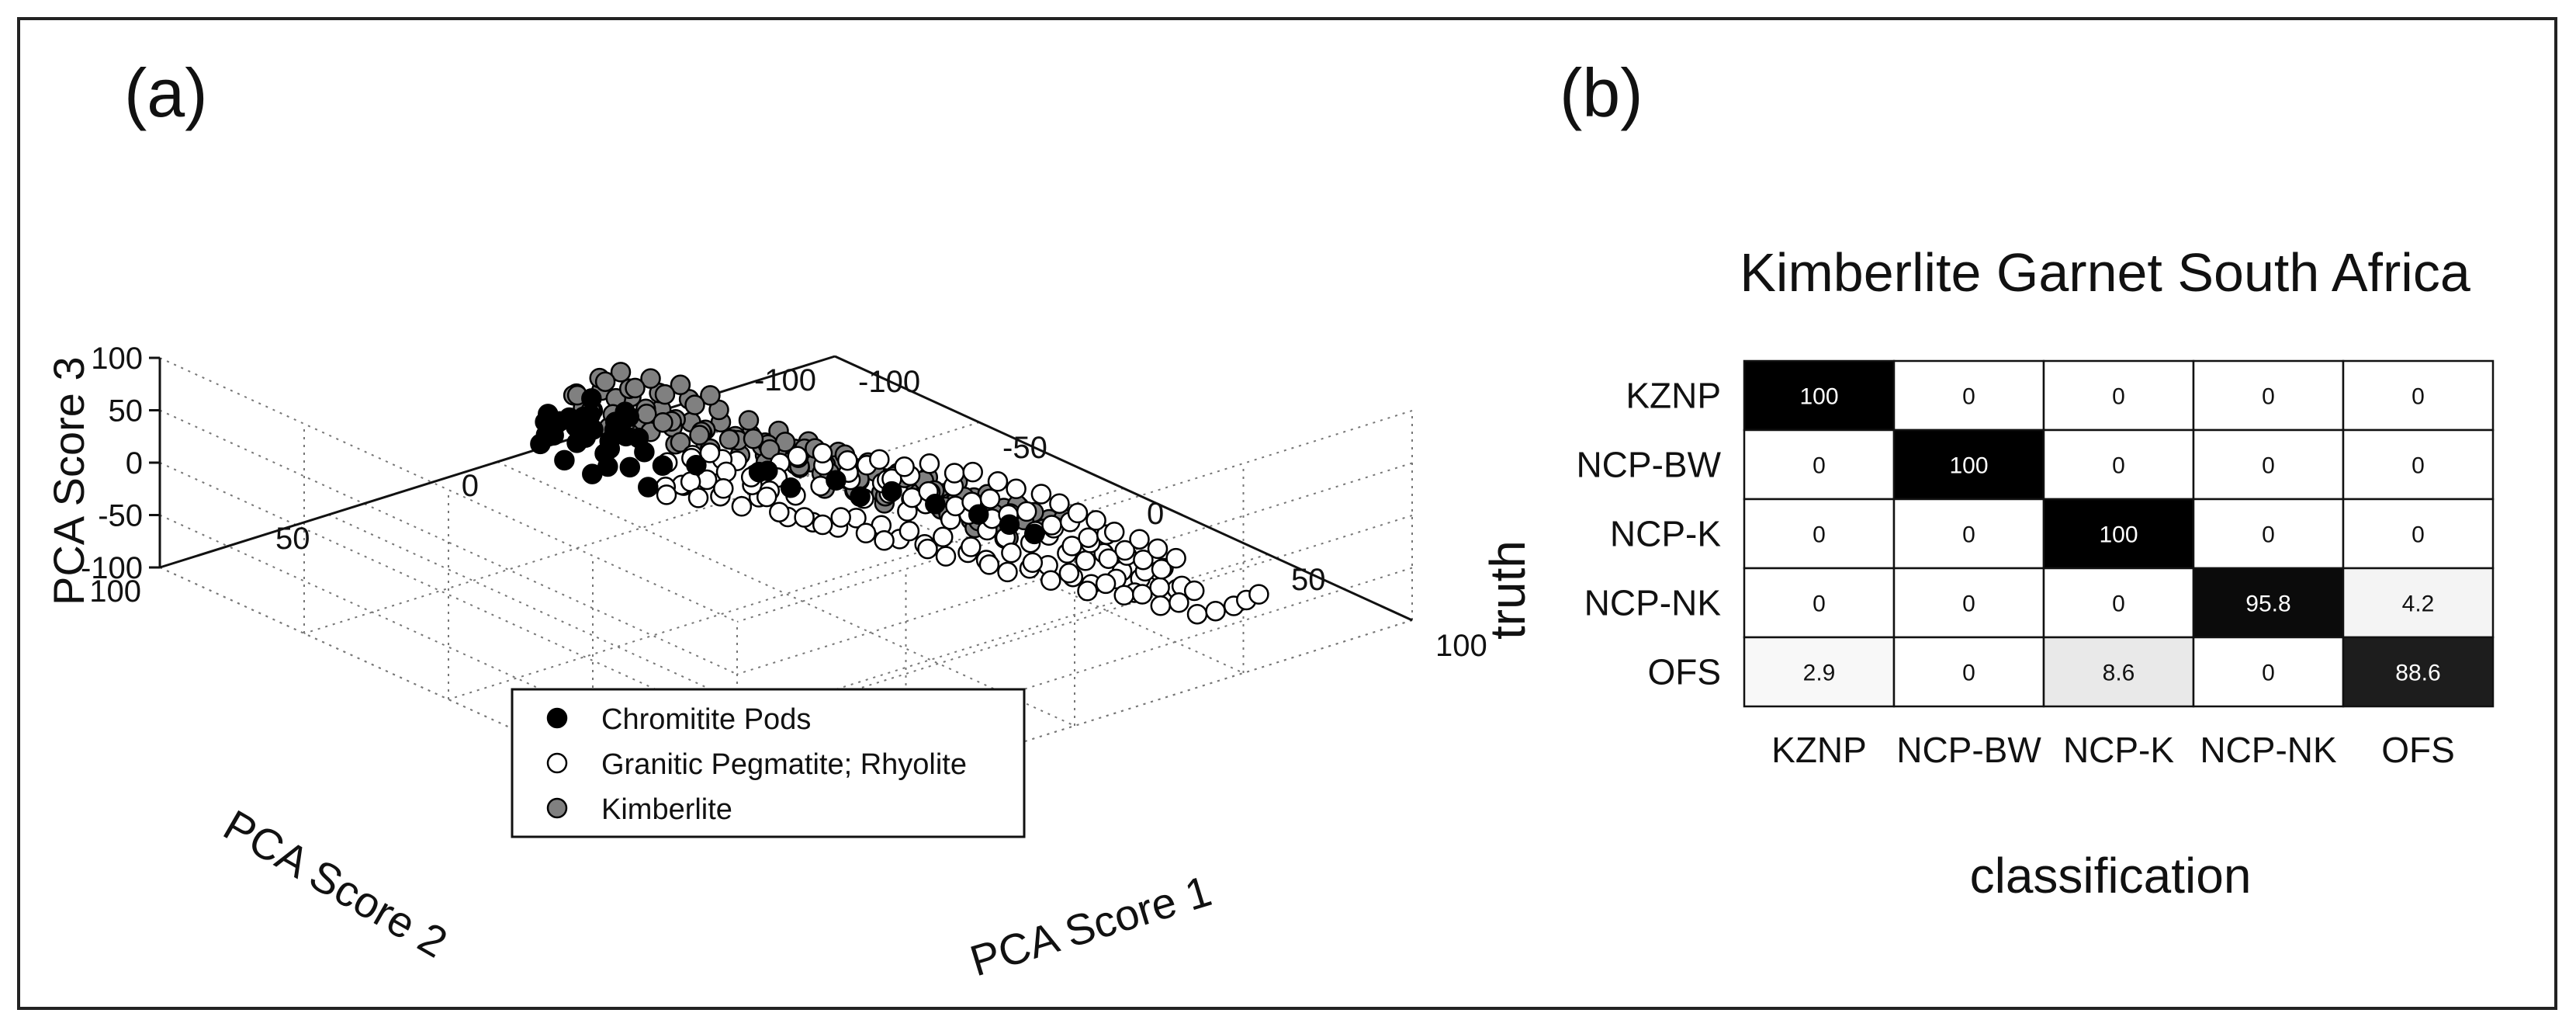 The height and width of the screenshot is (1027, 2576). I want to click on x-axis-line, so click(1123, 488).